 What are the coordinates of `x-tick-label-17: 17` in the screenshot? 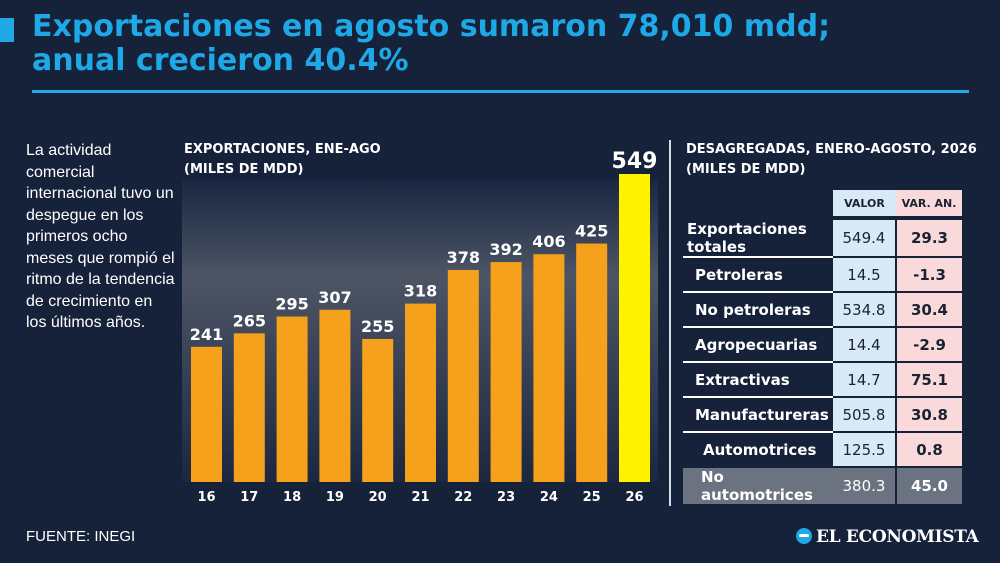 It's located at (249, 497).